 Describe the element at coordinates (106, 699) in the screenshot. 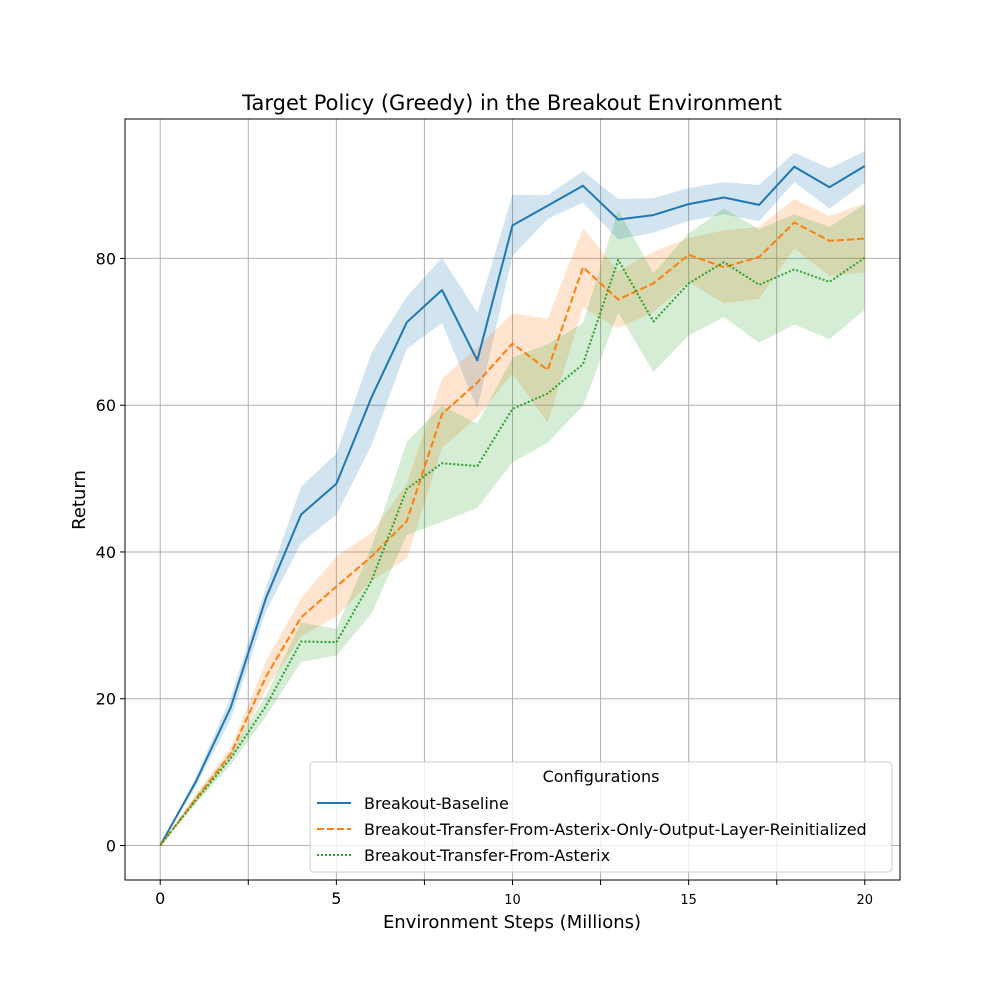

I see `y-tick-label: 20` at that location.